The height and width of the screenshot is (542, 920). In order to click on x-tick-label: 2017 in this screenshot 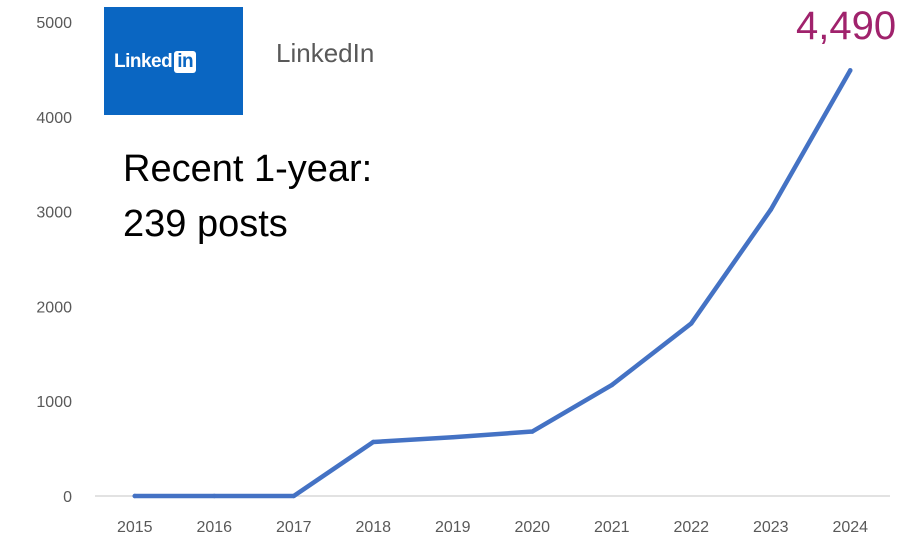, I will do `click(294, 527)`.